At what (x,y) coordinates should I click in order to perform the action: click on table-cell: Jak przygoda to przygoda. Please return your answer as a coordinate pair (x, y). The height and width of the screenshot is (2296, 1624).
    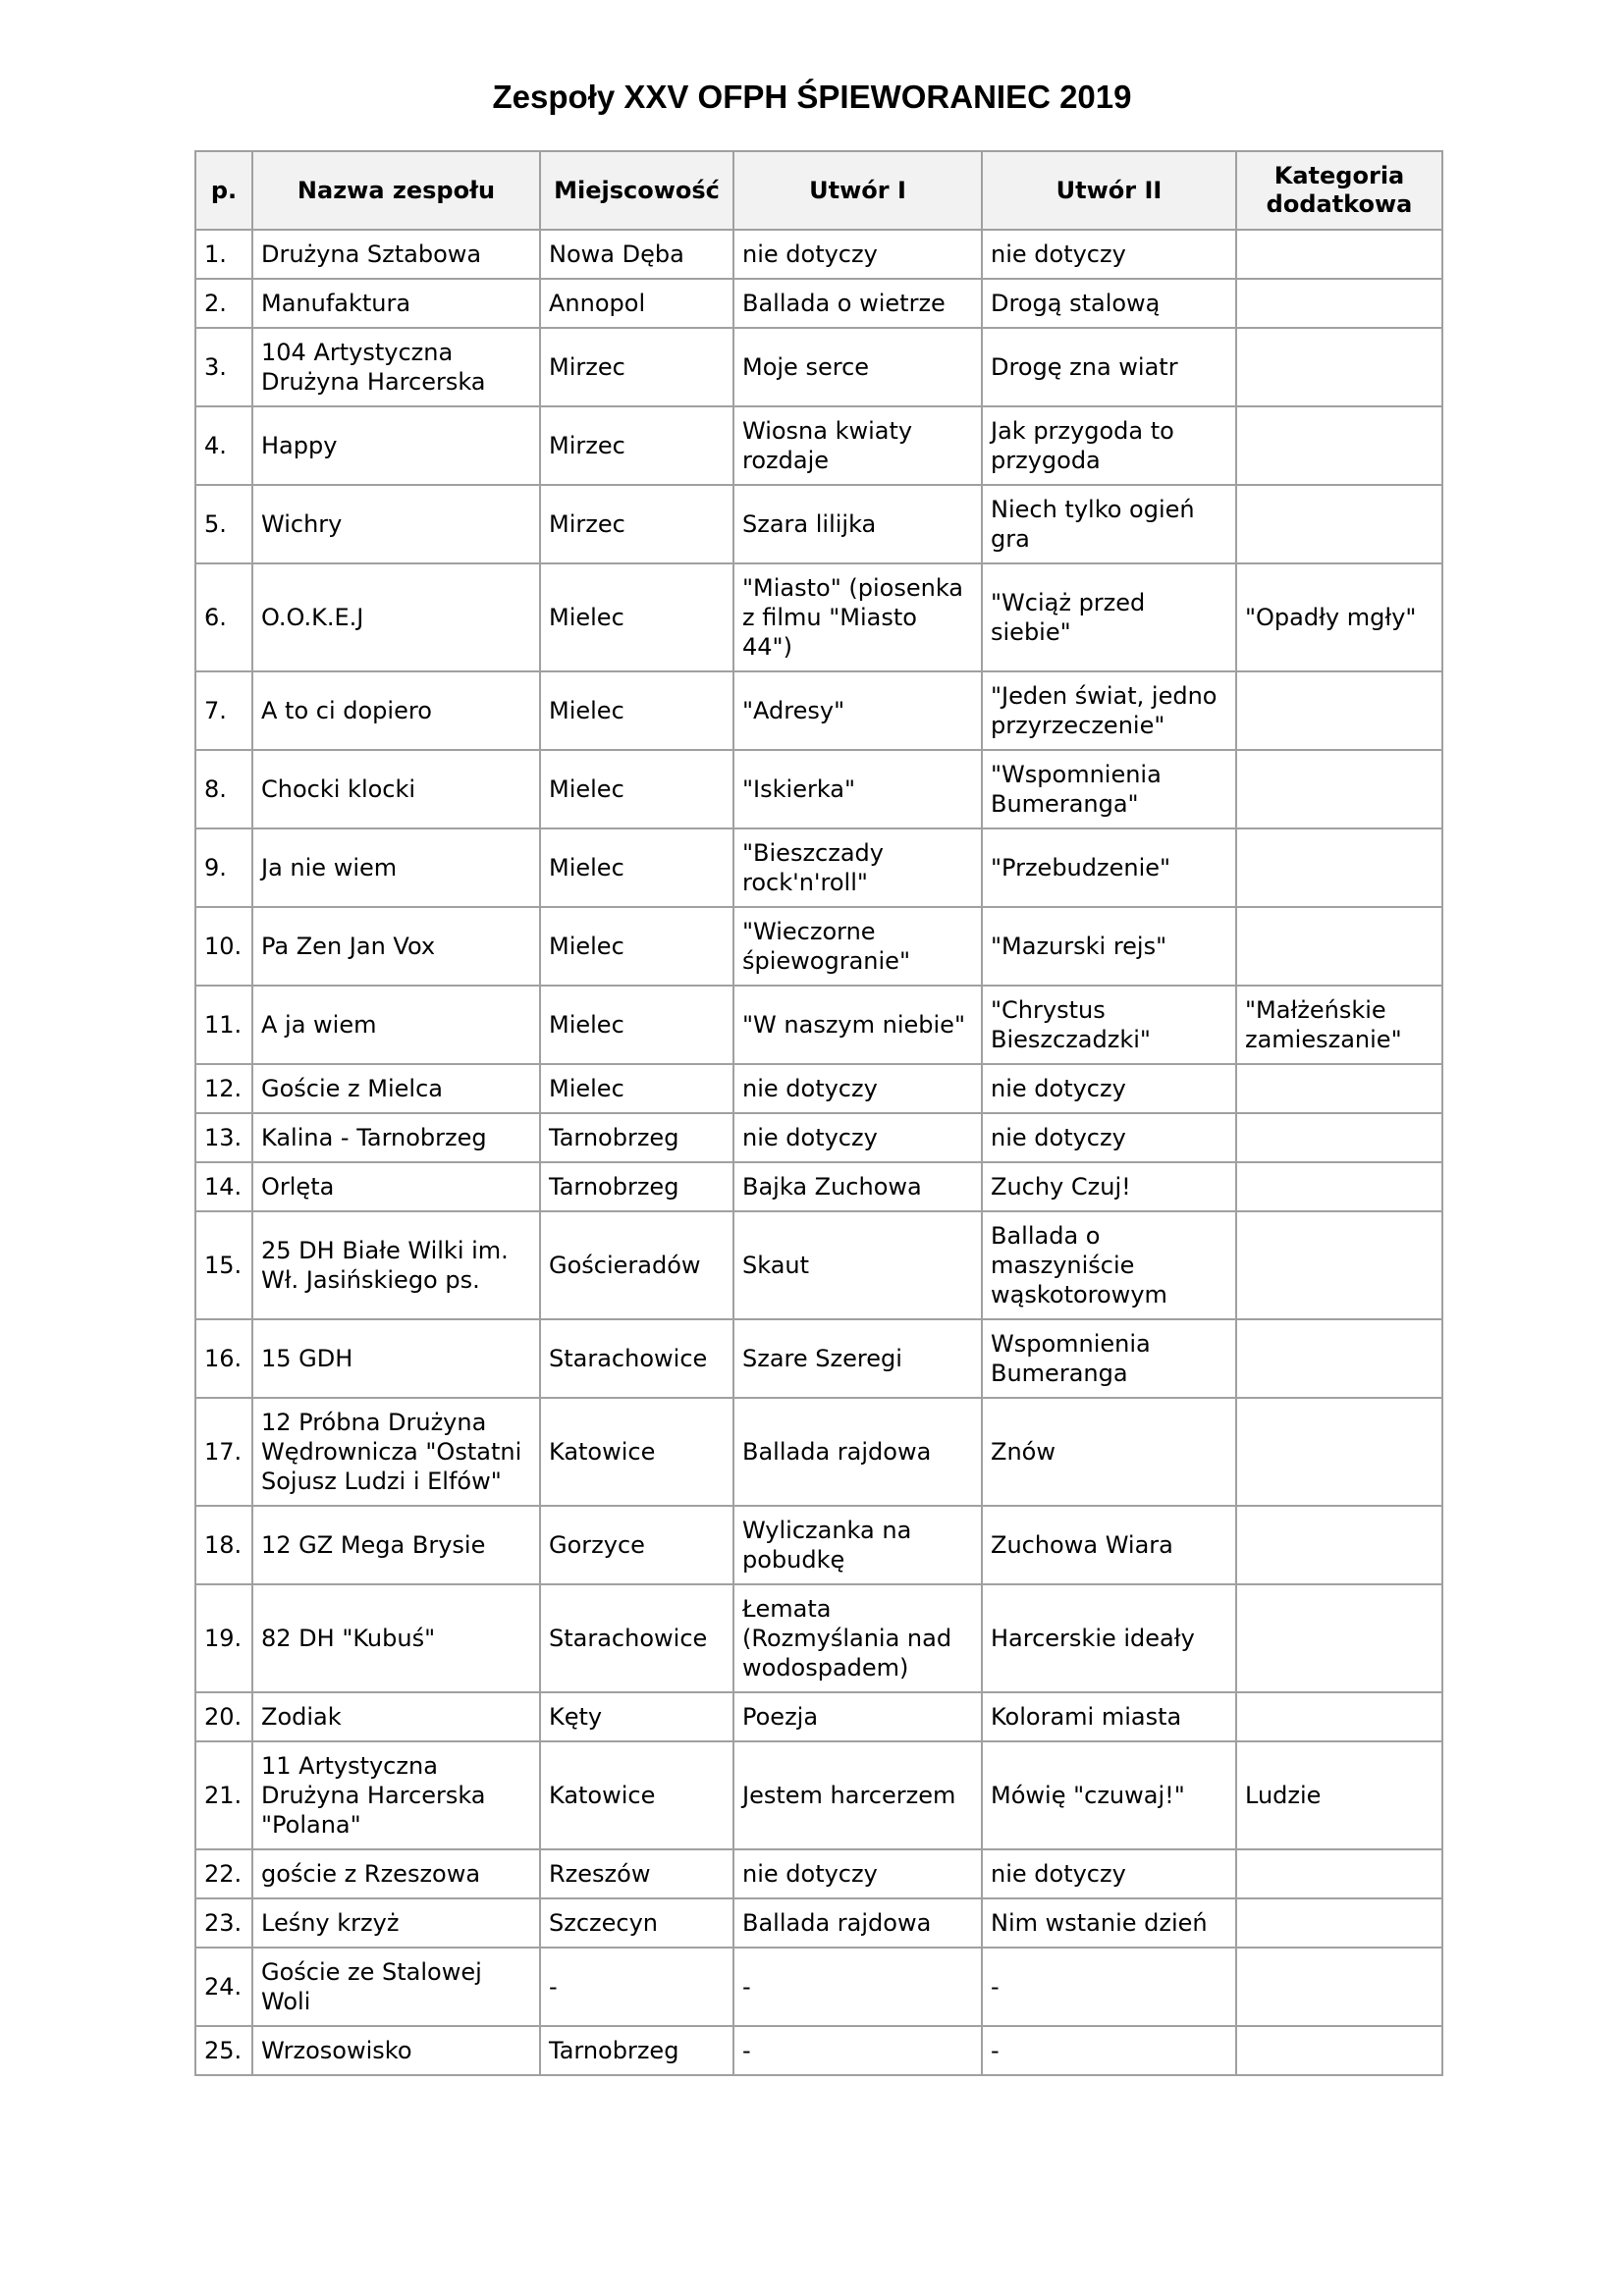
    Looking at the image, I should click on (1109, 445).